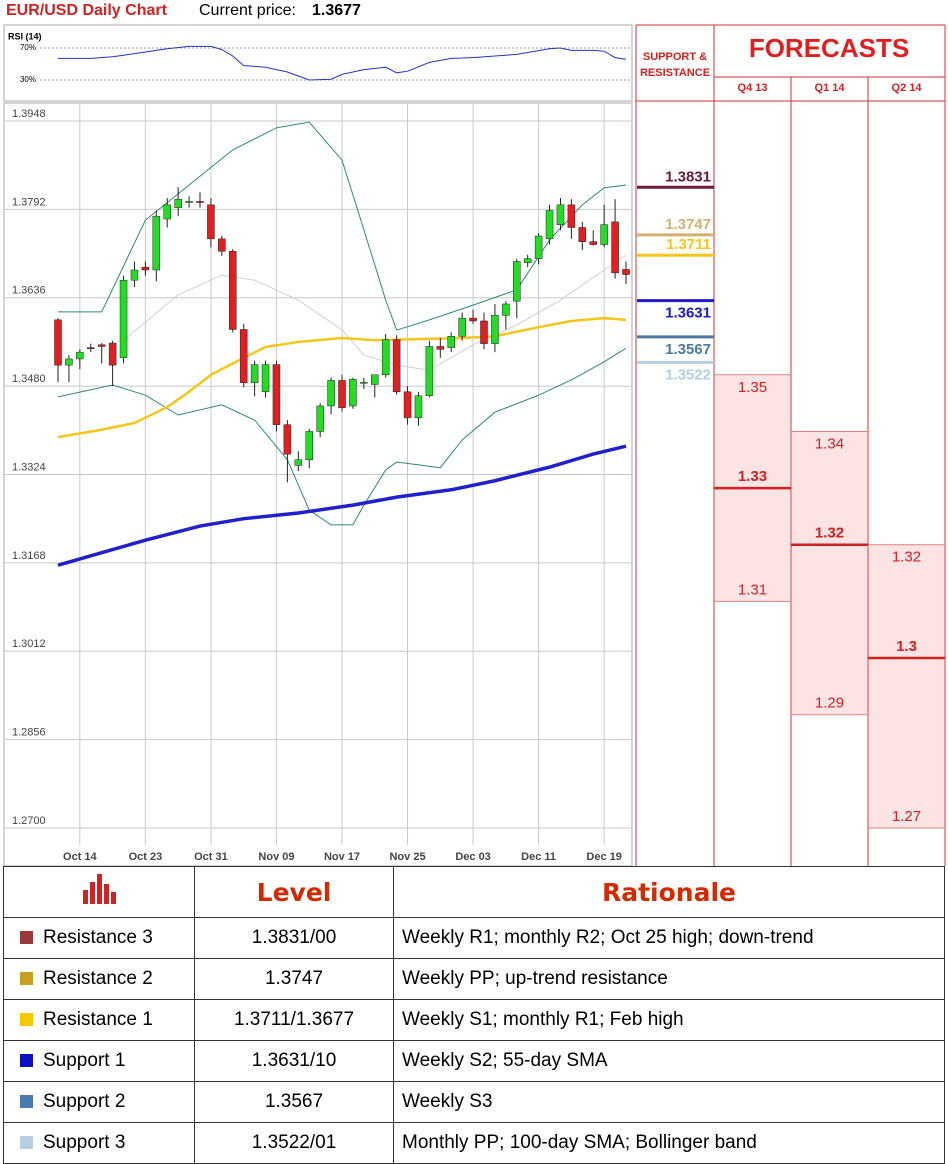  Describe the element at coordinates (276, 857) in the screenshot. I see `x-tick-label: Nov 09` at that location.